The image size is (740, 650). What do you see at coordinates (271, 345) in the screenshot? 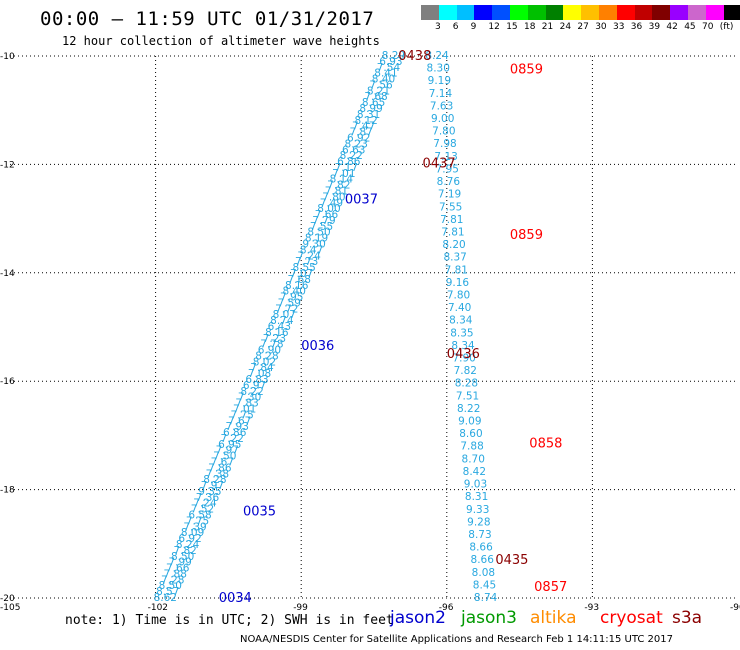
I see `wave-height-value: 7.78` at bounding box center [271, 345].